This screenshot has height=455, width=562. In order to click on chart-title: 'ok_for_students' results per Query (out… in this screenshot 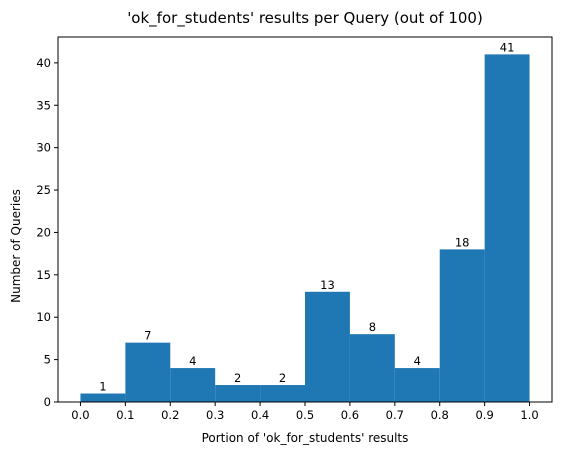, I will do `click(305, 18)`.